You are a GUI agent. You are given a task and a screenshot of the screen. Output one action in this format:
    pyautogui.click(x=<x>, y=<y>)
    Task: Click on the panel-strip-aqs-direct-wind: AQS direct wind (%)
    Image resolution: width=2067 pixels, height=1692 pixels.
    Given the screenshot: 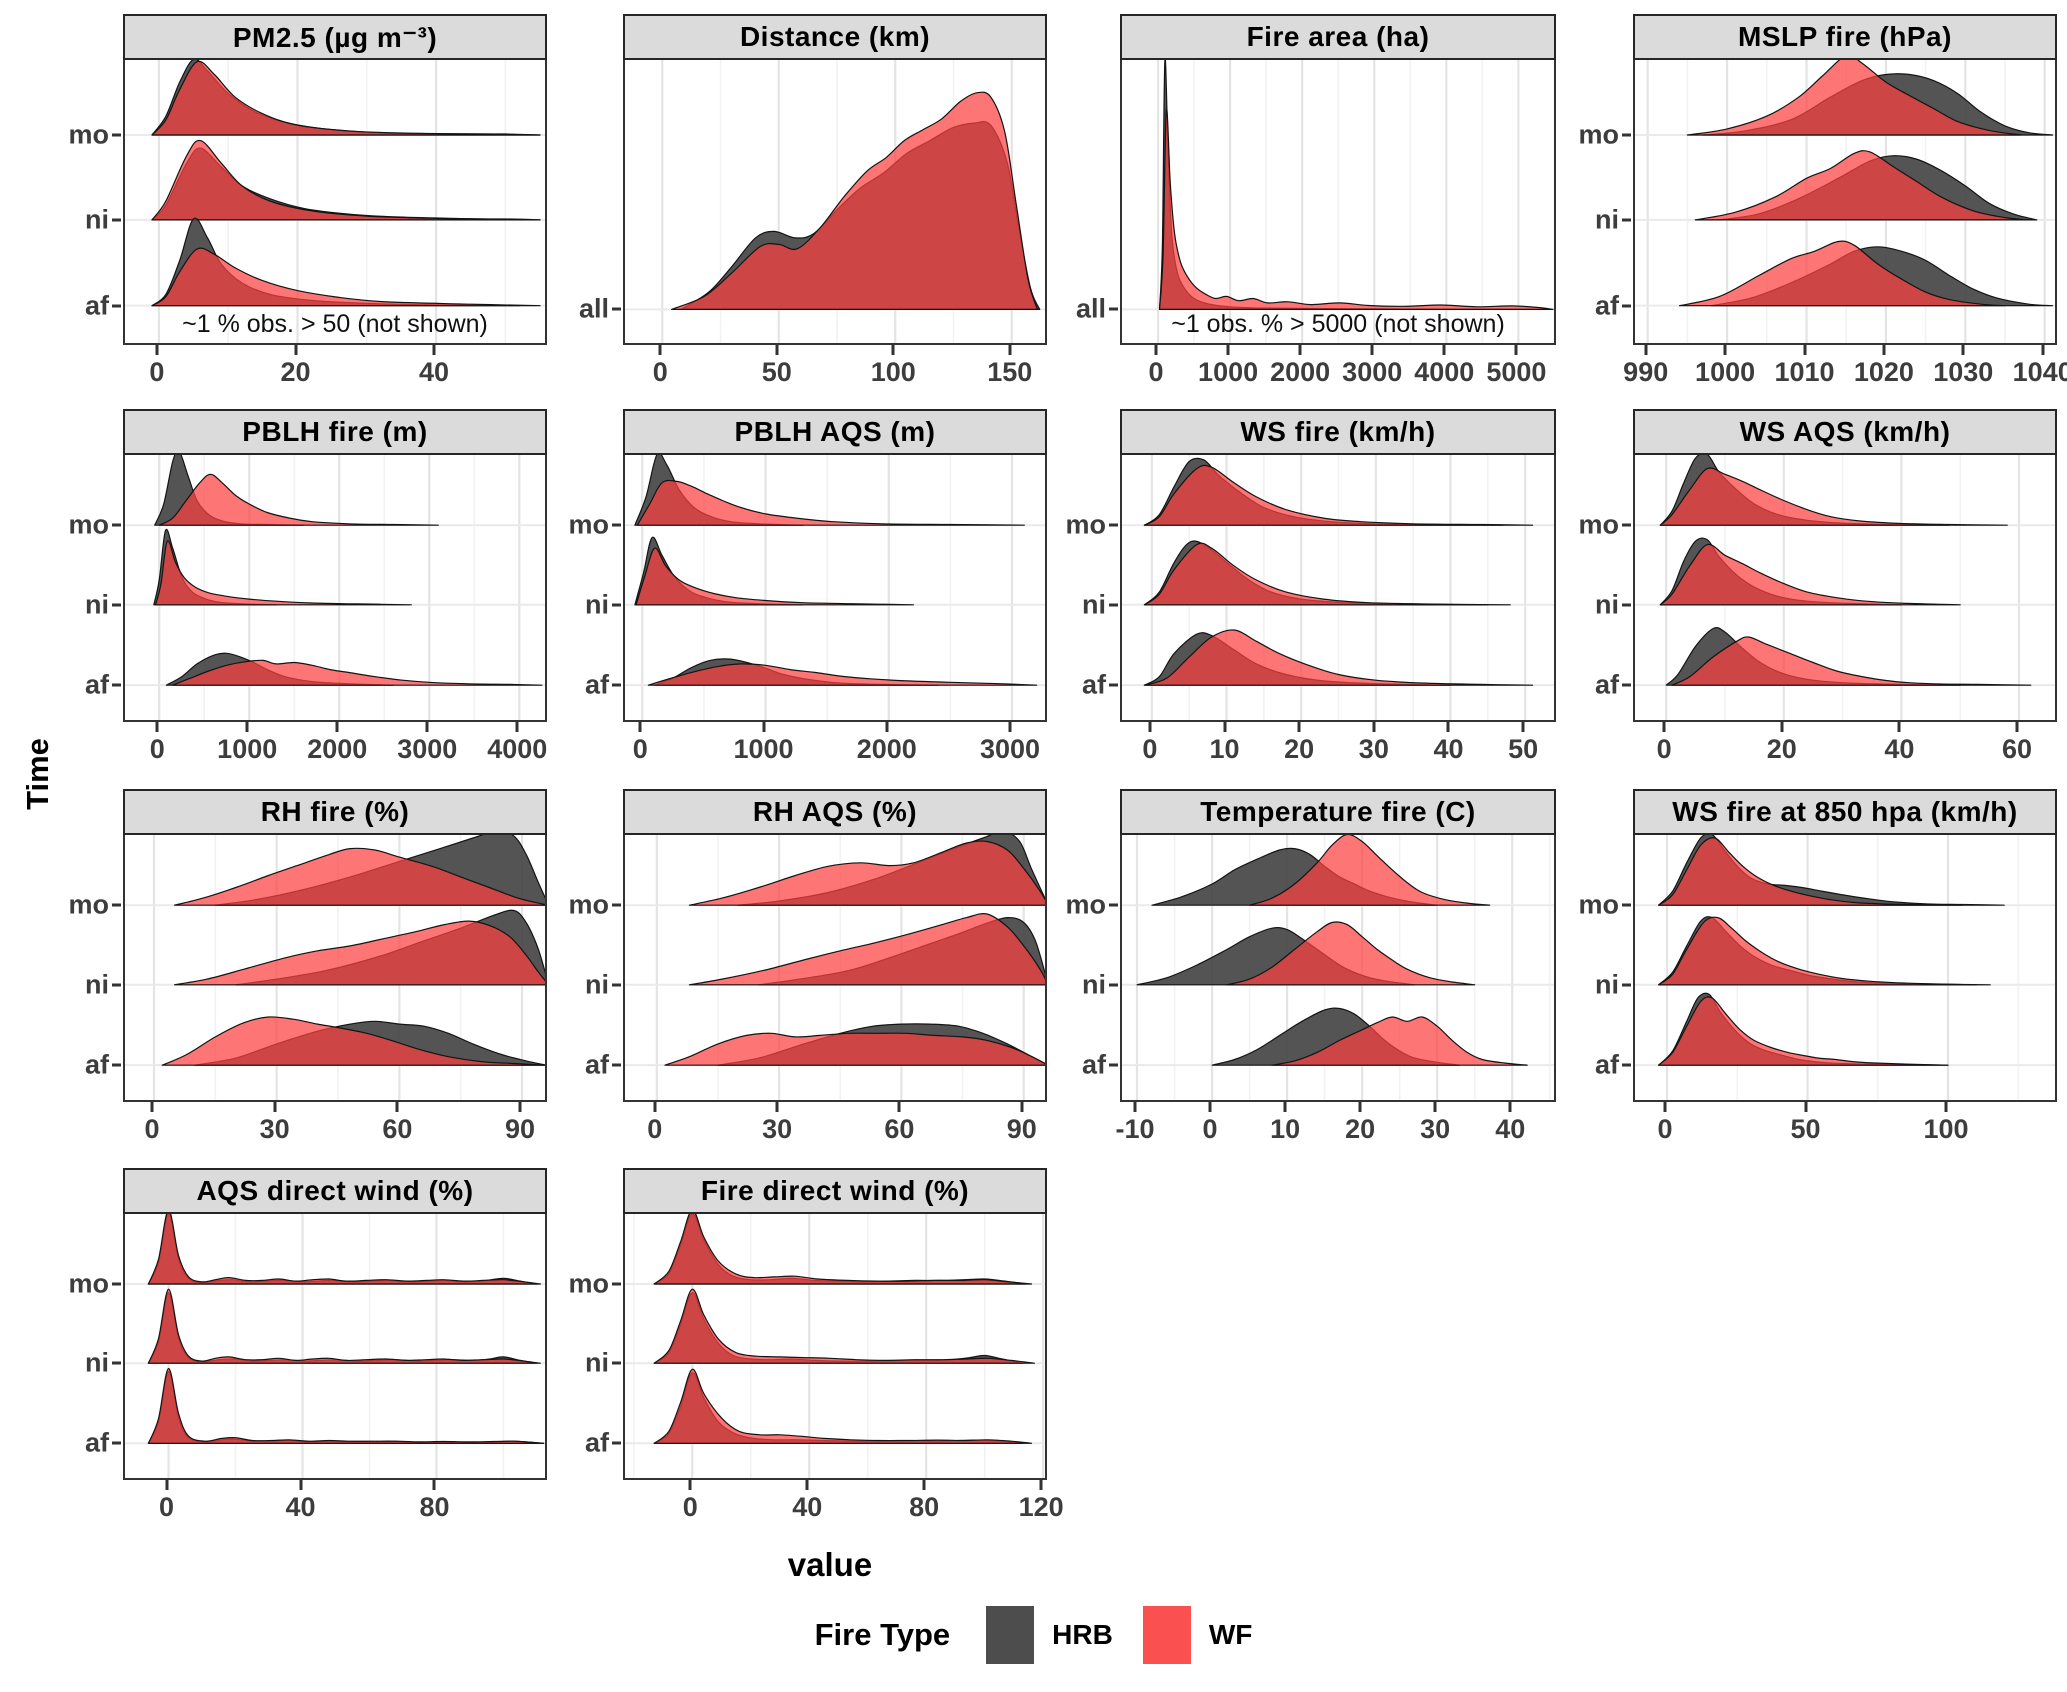 What is the action you would take?
    pyautogui.click(x=335, y=1191)
    